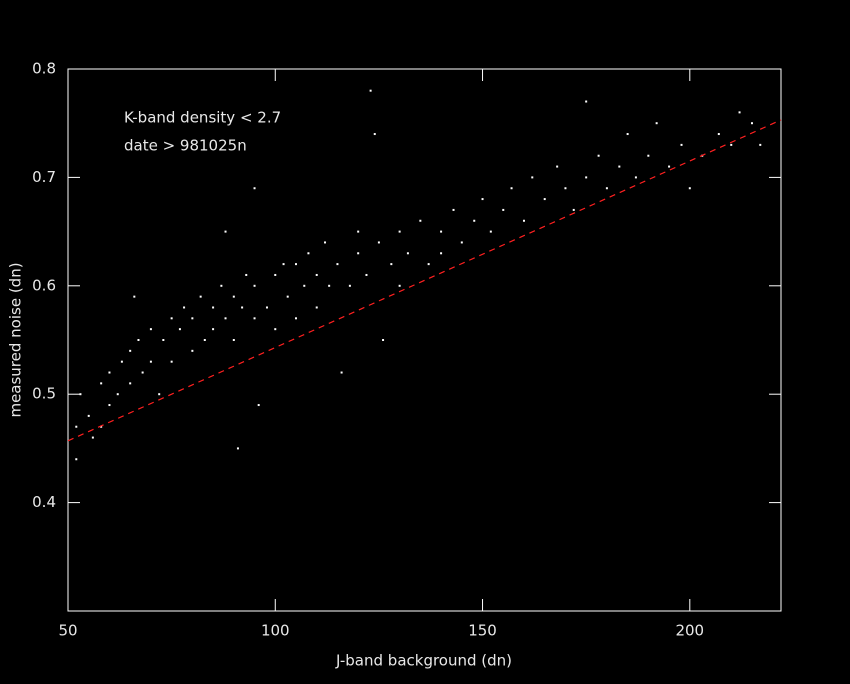  What do you see at coordinates (67, 631) in the screenshot?
I see `x-tick-label: 50` at bounding box center [67, 631].